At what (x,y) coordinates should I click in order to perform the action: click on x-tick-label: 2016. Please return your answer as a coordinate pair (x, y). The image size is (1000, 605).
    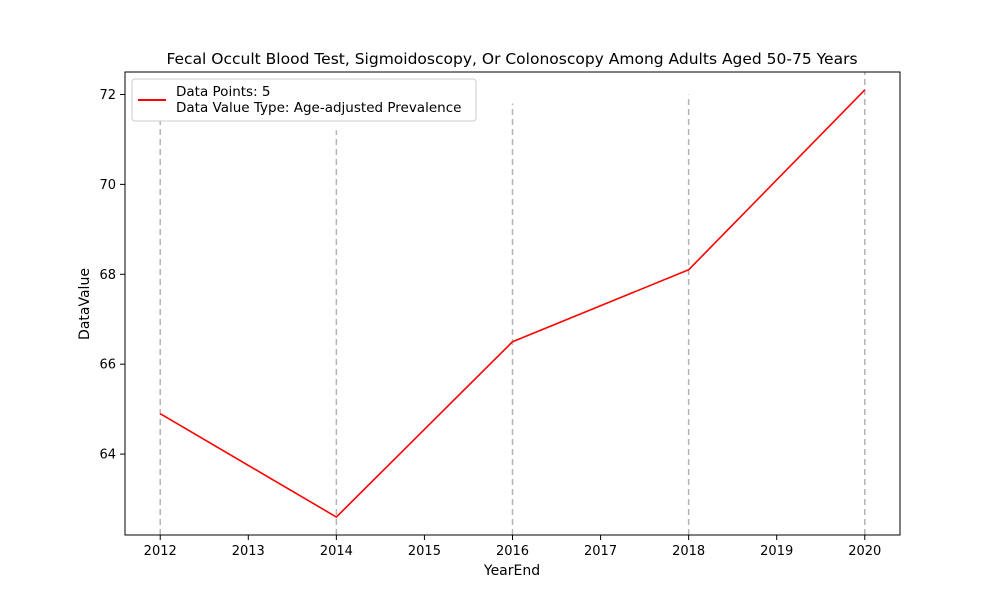
    Looking at the image, I should click on (512, 551).